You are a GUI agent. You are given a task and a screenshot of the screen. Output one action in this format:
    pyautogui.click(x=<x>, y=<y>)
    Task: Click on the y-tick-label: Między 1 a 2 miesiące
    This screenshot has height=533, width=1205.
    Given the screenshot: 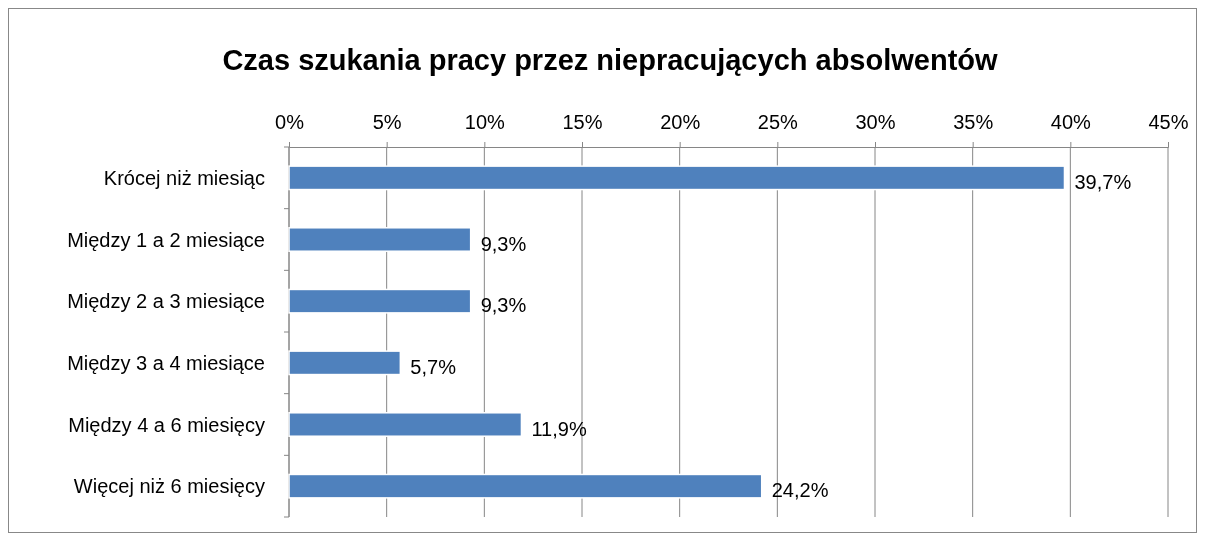 What is the action you would take?
    pyautogui.click(x=166, y=239)
    